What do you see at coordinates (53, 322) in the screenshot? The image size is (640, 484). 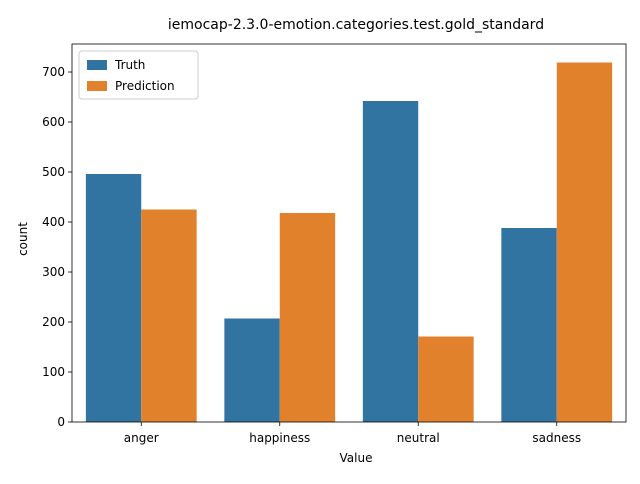 I see `y-tick-label: 200` at bounding box center [53, 322].